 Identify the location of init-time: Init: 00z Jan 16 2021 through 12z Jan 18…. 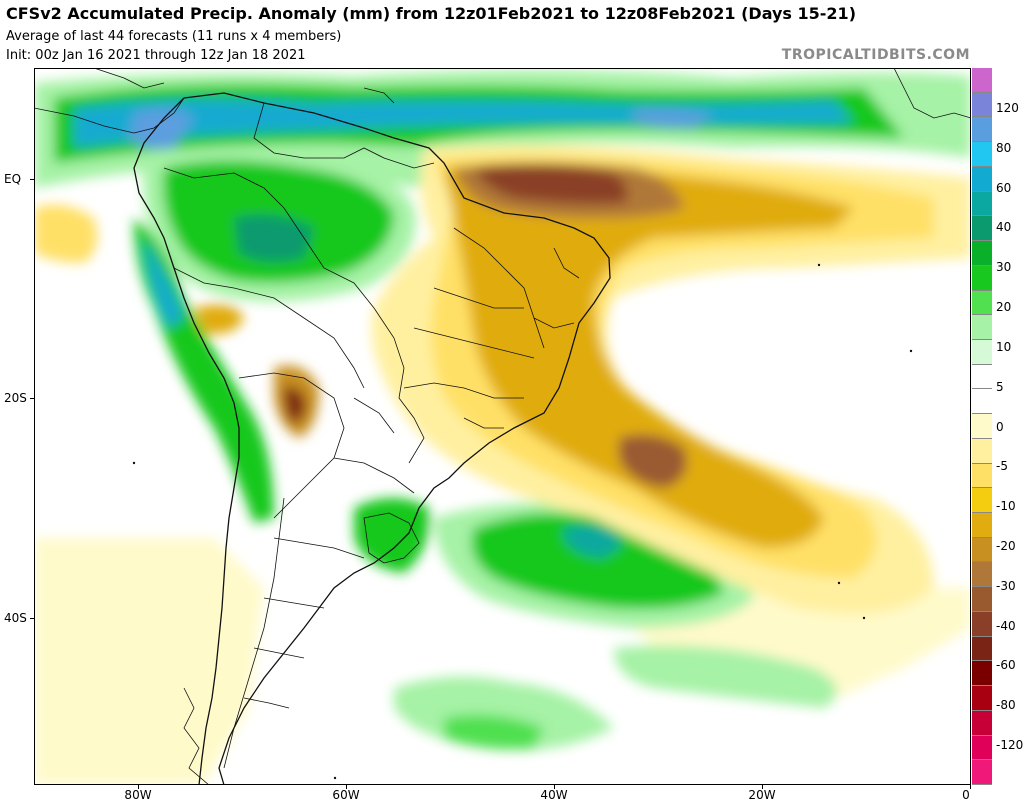
(156, 55).